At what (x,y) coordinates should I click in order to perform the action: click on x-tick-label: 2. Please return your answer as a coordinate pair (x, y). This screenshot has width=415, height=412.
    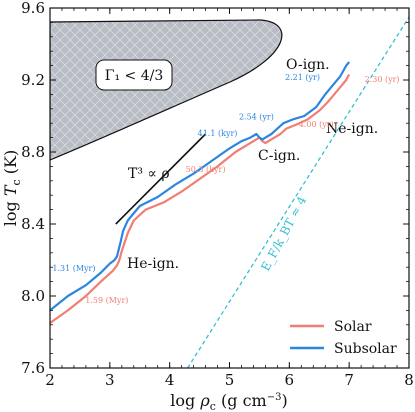
    Looking at the image, I should click on (50, 380).